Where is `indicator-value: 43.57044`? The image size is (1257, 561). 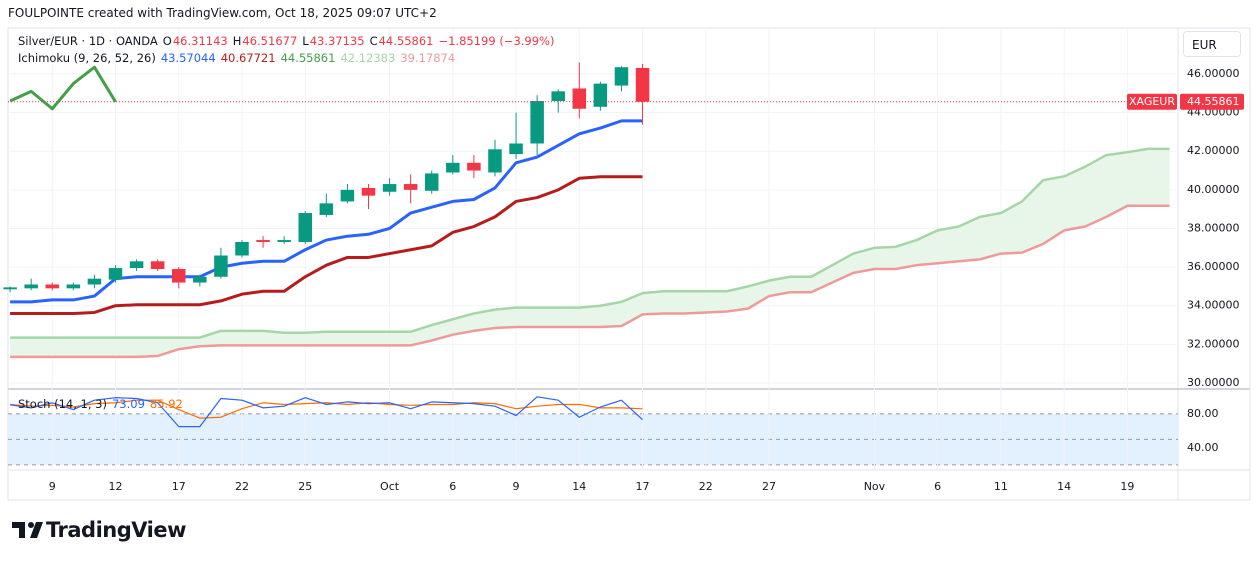
indicator-value: 43.57044 is located at coordinates (188, 58).